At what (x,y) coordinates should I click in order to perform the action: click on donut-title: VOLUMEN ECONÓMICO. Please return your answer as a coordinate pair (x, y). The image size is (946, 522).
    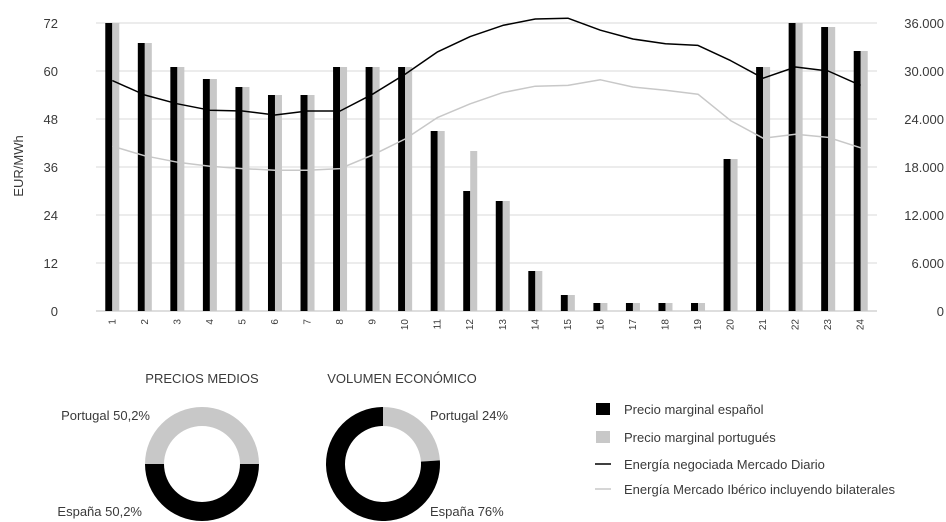
    Looking at the image, I should click on (402, 378).